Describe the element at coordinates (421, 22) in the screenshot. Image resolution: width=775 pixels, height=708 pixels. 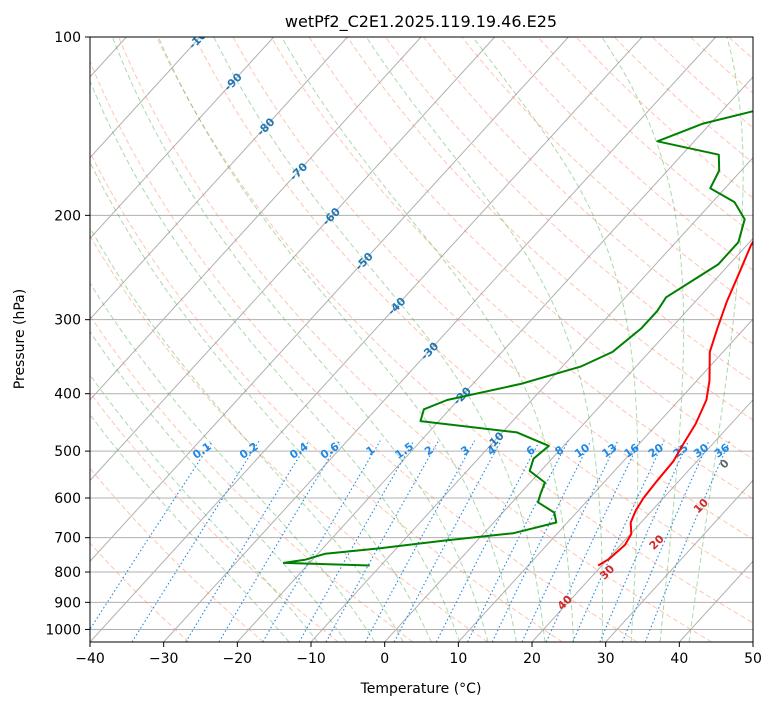
I see `chart-title: wetPf2_C2E1.2025.119.19.46.E25` at that location.